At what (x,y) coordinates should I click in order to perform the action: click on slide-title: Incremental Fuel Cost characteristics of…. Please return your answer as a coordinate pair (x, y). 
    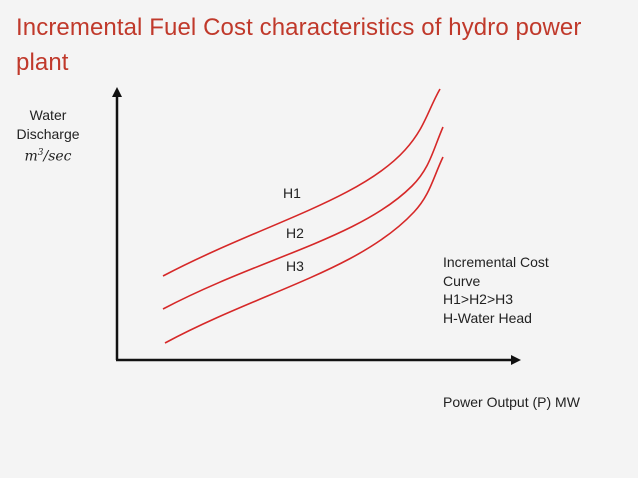
    Looking at the image, I should click on (299, 45).